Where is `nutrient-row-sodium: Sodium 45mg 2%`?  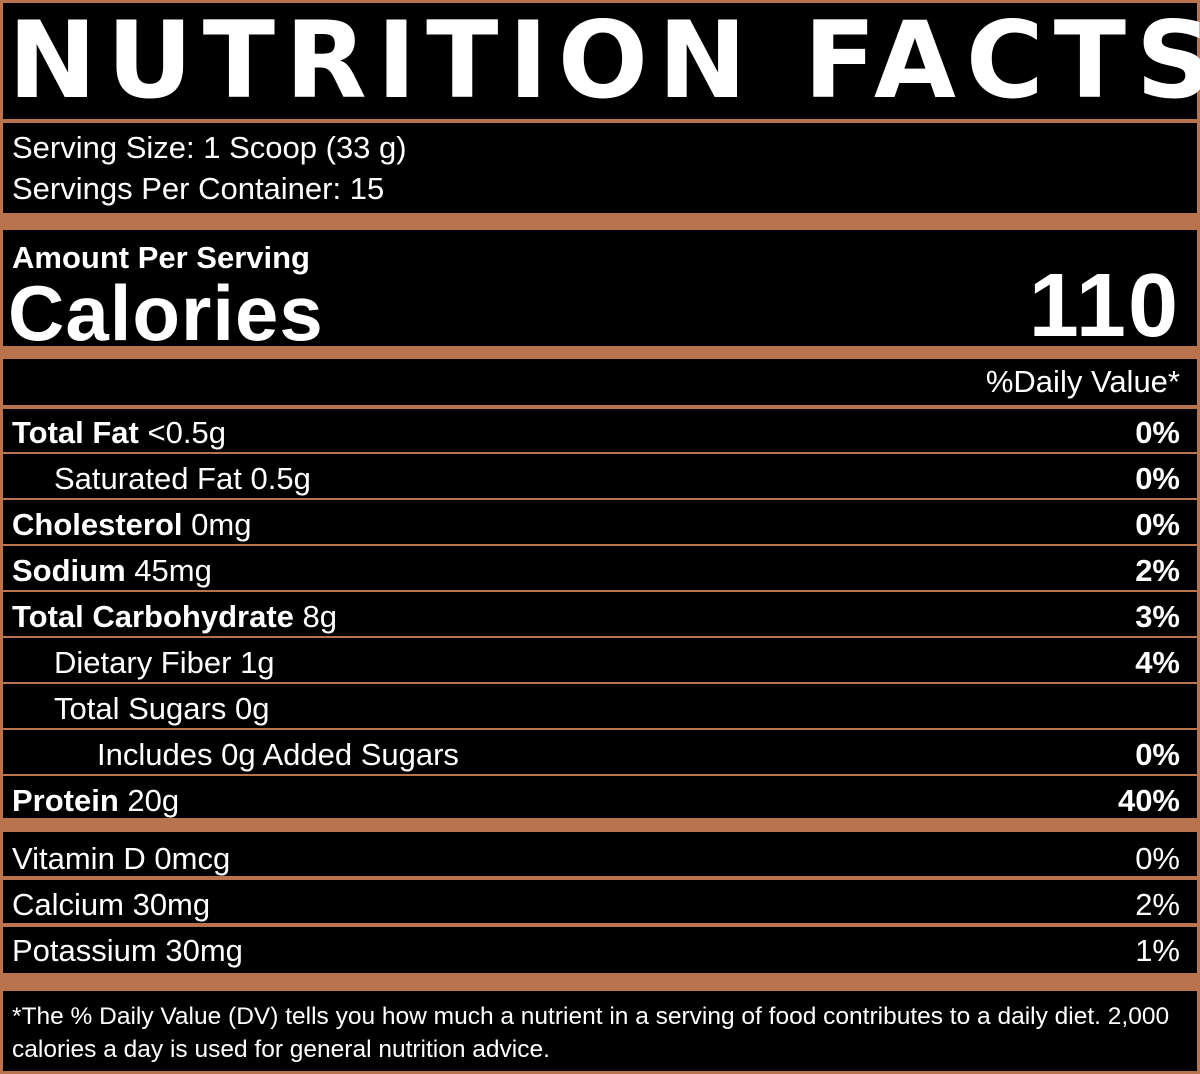 nutrient-row-sodium: Sodium 45mg 2% is located at coordinates (600, 569).